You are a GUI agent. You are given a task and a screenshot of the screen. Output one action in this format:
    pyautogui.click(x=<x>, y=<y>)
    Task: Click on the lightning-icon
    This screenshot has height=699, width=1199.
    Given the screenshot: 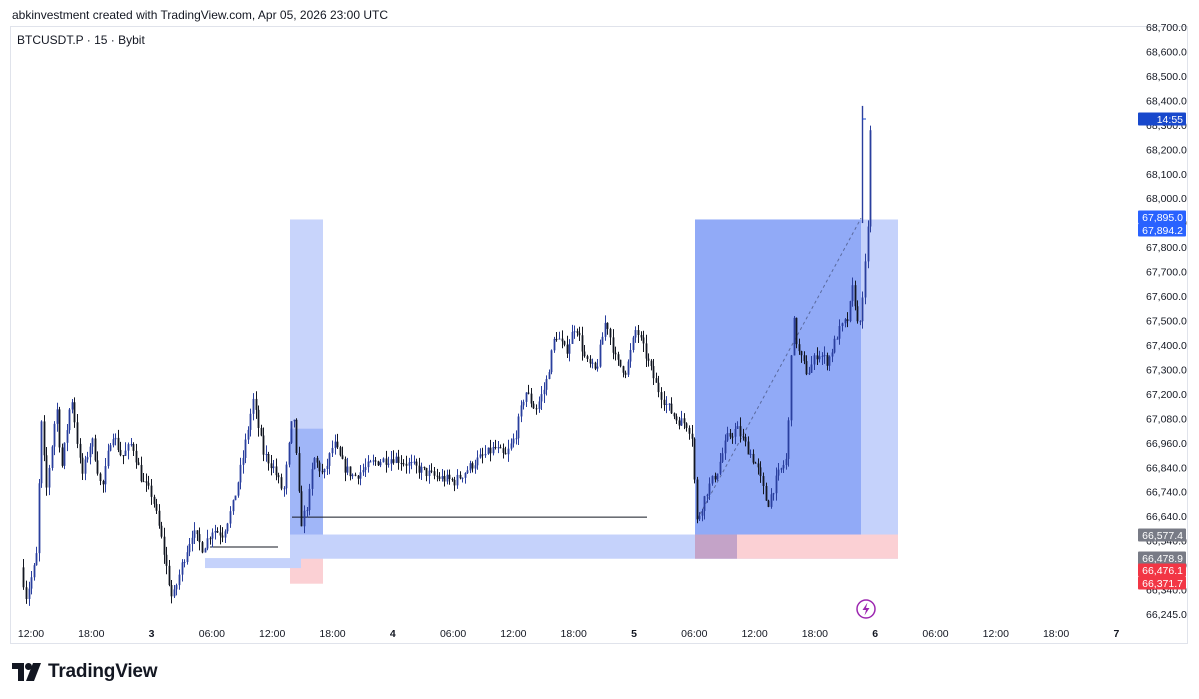 What is the action you would take?
    pyautogui.click(x=866, y=609)
    